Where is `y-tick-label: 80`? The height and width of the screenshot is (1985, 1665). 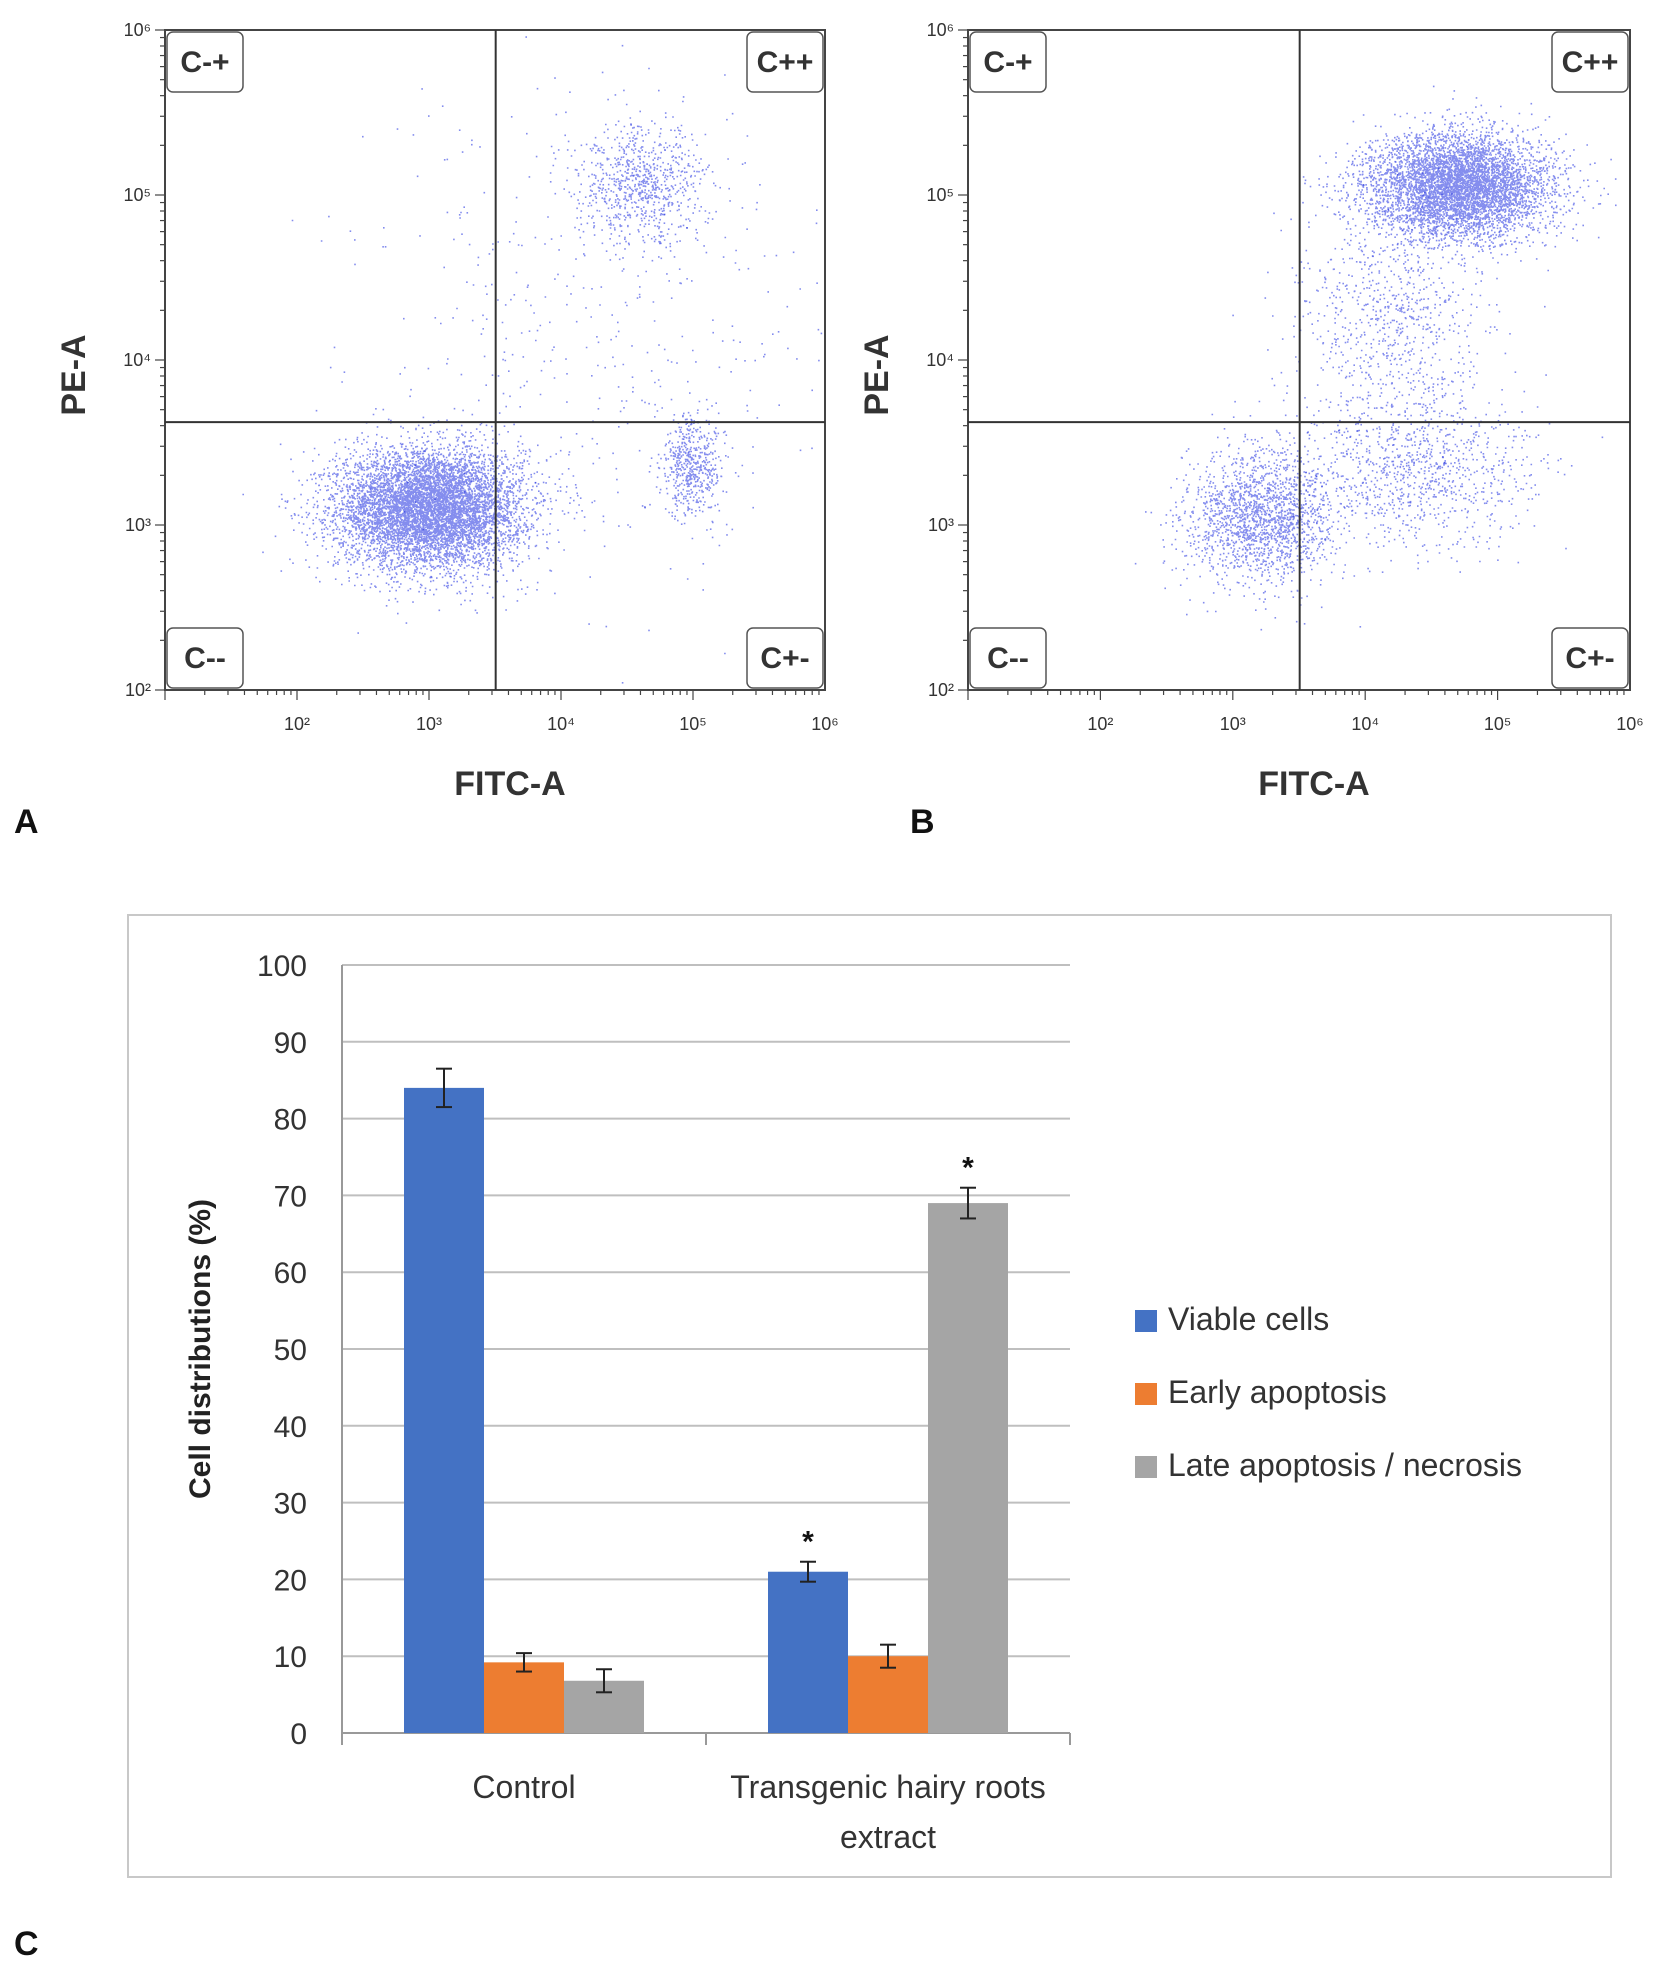
y-tick-label: 80 is located at coordinates (290, 1120).